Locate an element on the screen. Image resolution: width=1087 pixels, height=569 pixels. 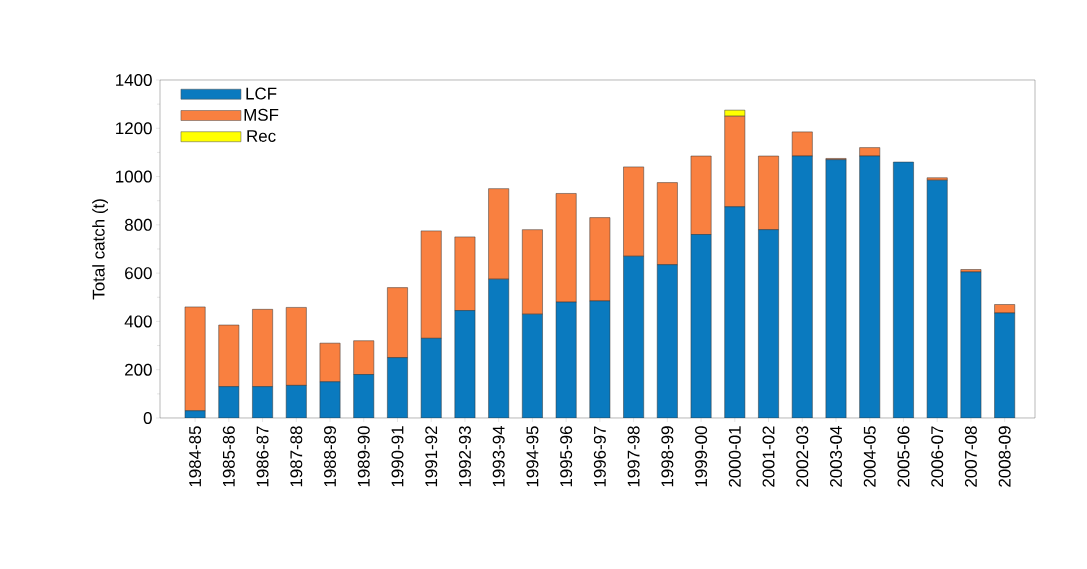
x-tick-label: 1994-95 is located at coordinates (532, 456).